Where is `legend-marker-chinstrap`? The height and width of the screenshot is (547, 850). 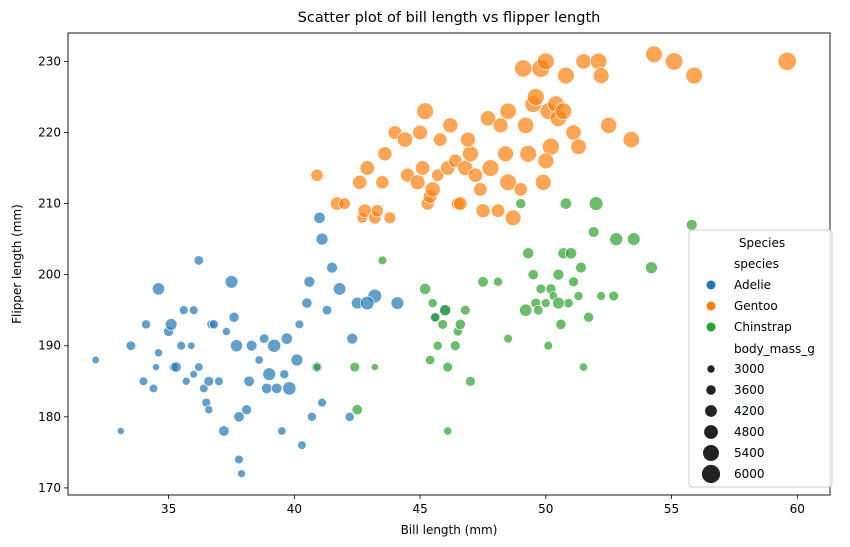 legend-marker-chinstrap is located at coordinates (711, 327).